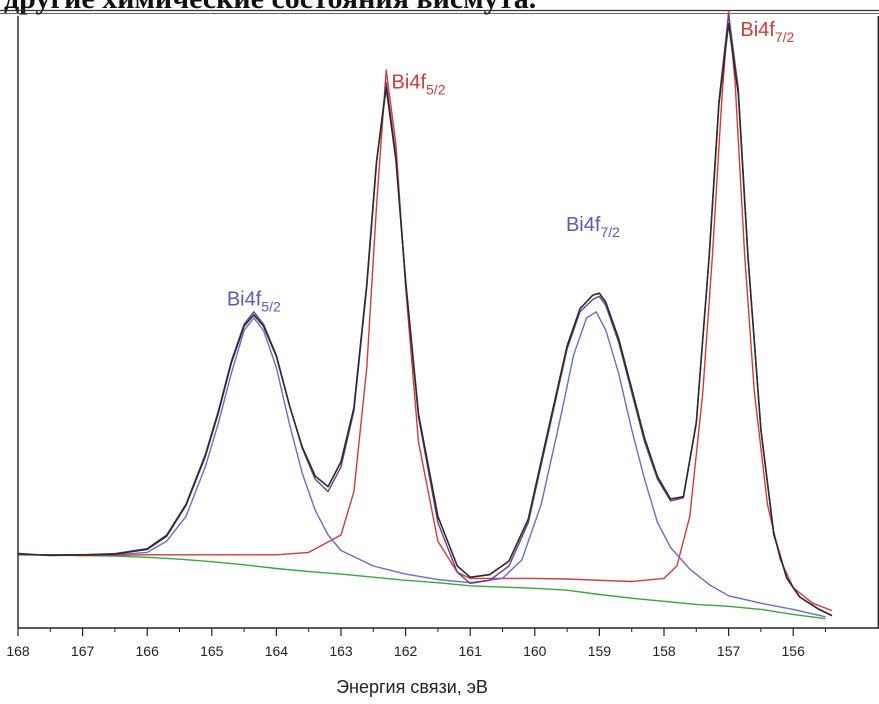  What do you see at coordinates (412, 687) in the screenshot?
I see `x-axis-title: Энергия связи, эВ` at bounding box center [412, 687].